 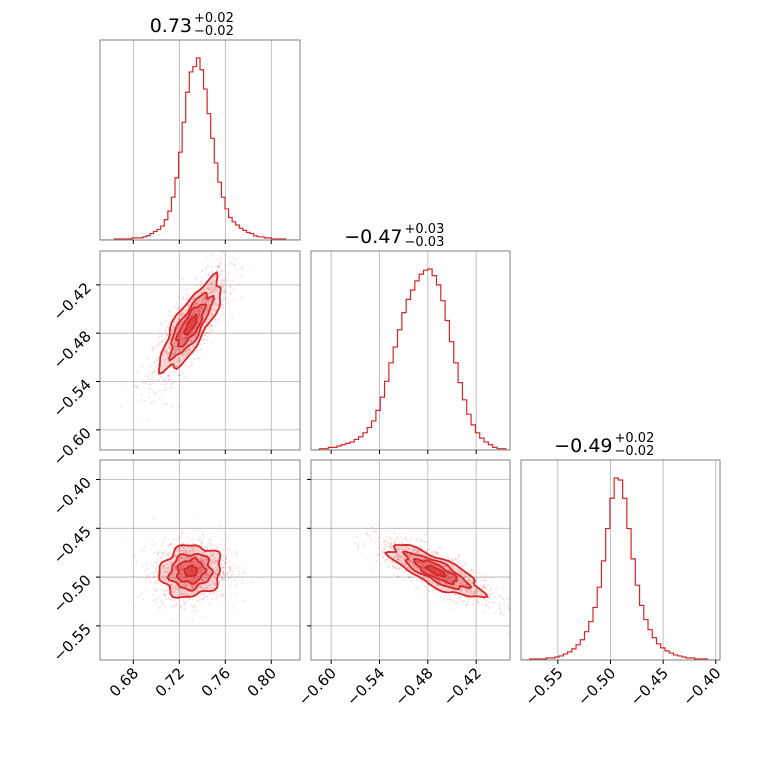 What do you see at coordinates (190, 324) in the screenshot?
I see `contour-0_5sigma` at bounding box center [190, 324].